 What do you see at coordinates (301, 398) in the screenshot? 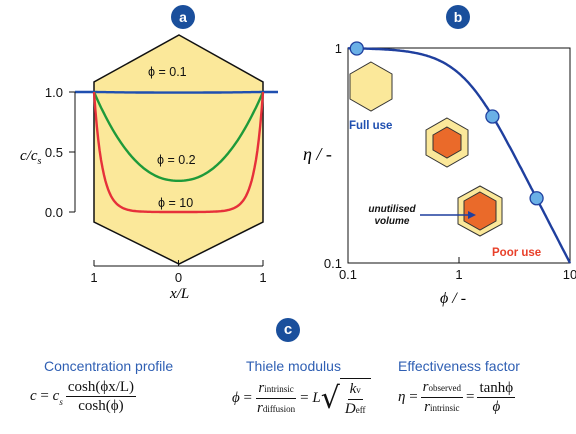
I see `thiele-equation: ϕ = rintrinsic rdiffusion = L √ kv Deff` at bounding box center [301, 398].